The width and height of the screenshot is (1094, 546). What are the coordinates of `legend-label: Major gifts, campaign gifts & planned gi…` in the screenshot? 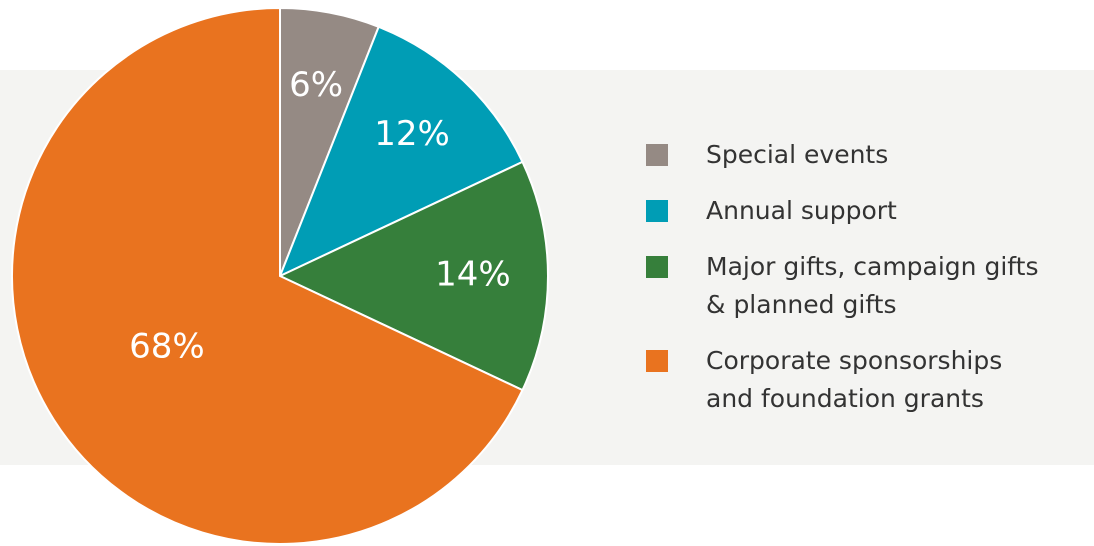 It's located at (872, 285).